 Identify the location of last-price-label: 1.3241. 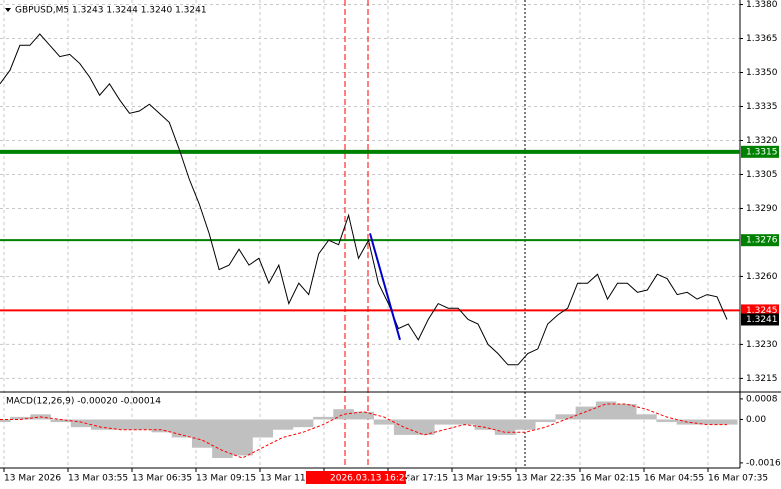
(762, 320).